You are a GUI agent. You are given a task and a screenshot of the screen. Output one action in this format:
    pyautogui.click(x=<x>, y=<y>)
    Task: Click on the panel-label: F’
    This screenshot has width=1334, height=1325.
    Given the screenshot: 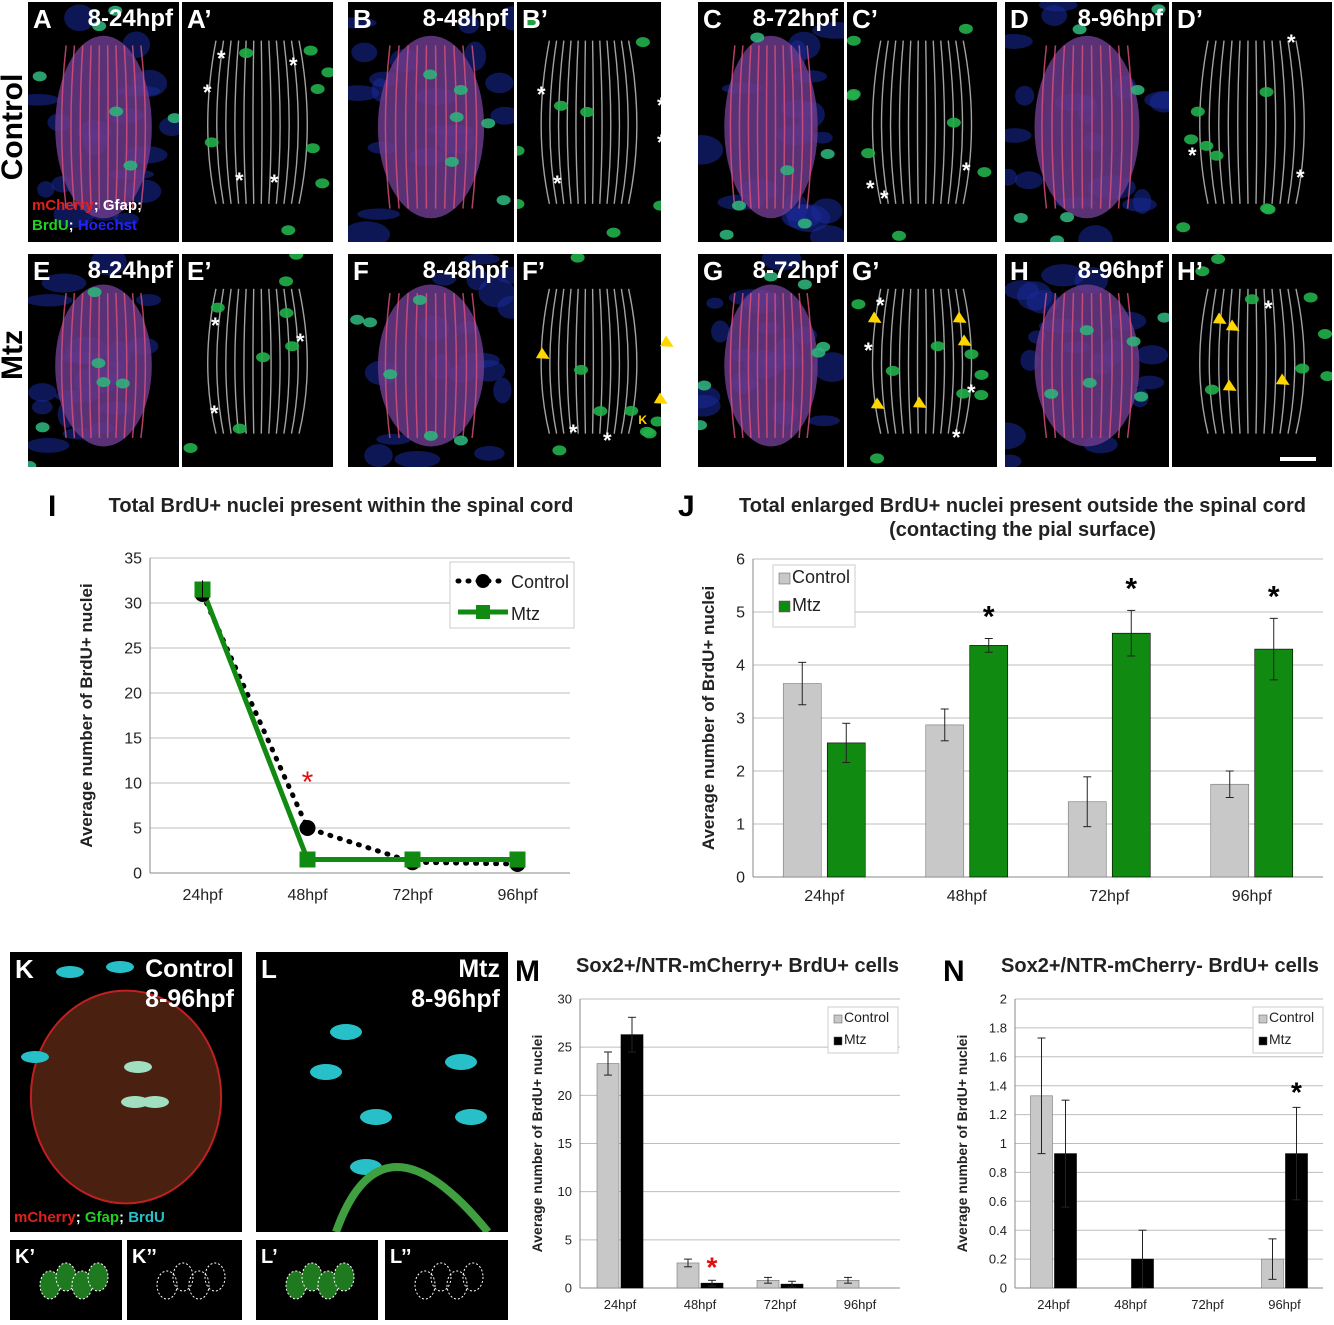 What is the action you would take?
    pyautogui.click(x=534, y=271)
    